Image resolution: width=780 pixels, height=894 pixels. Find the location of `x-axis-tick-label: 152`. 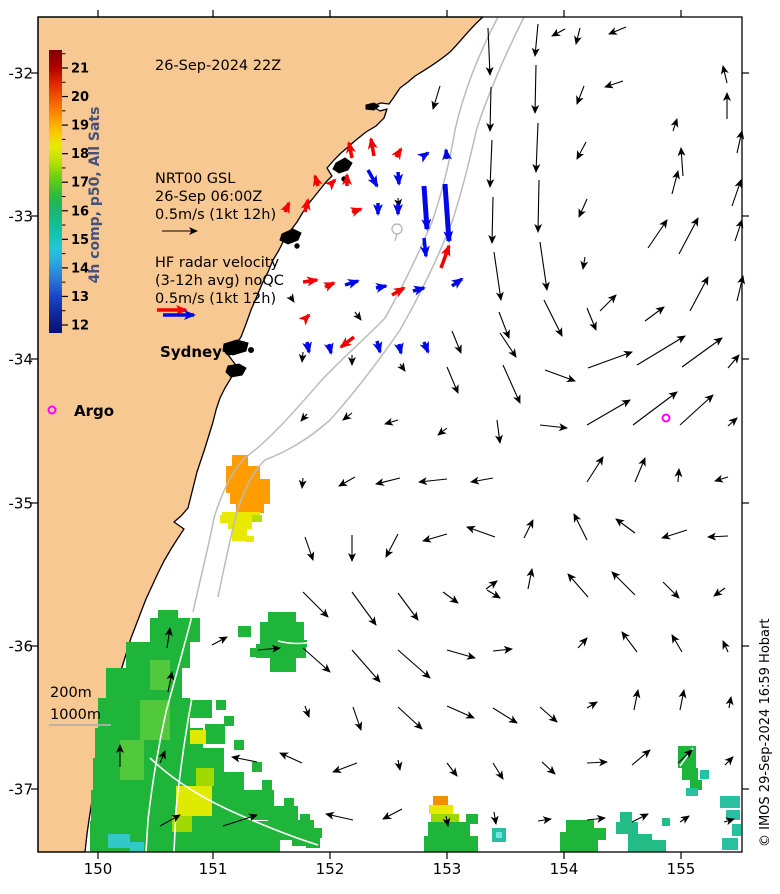

x-axis-tick-label: 152 is located at coordinates (330, 869).